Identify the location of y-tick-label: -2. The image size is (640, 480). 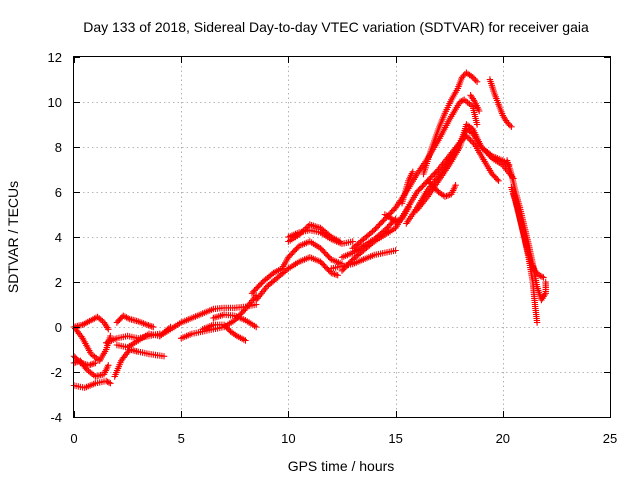
(56, 372).